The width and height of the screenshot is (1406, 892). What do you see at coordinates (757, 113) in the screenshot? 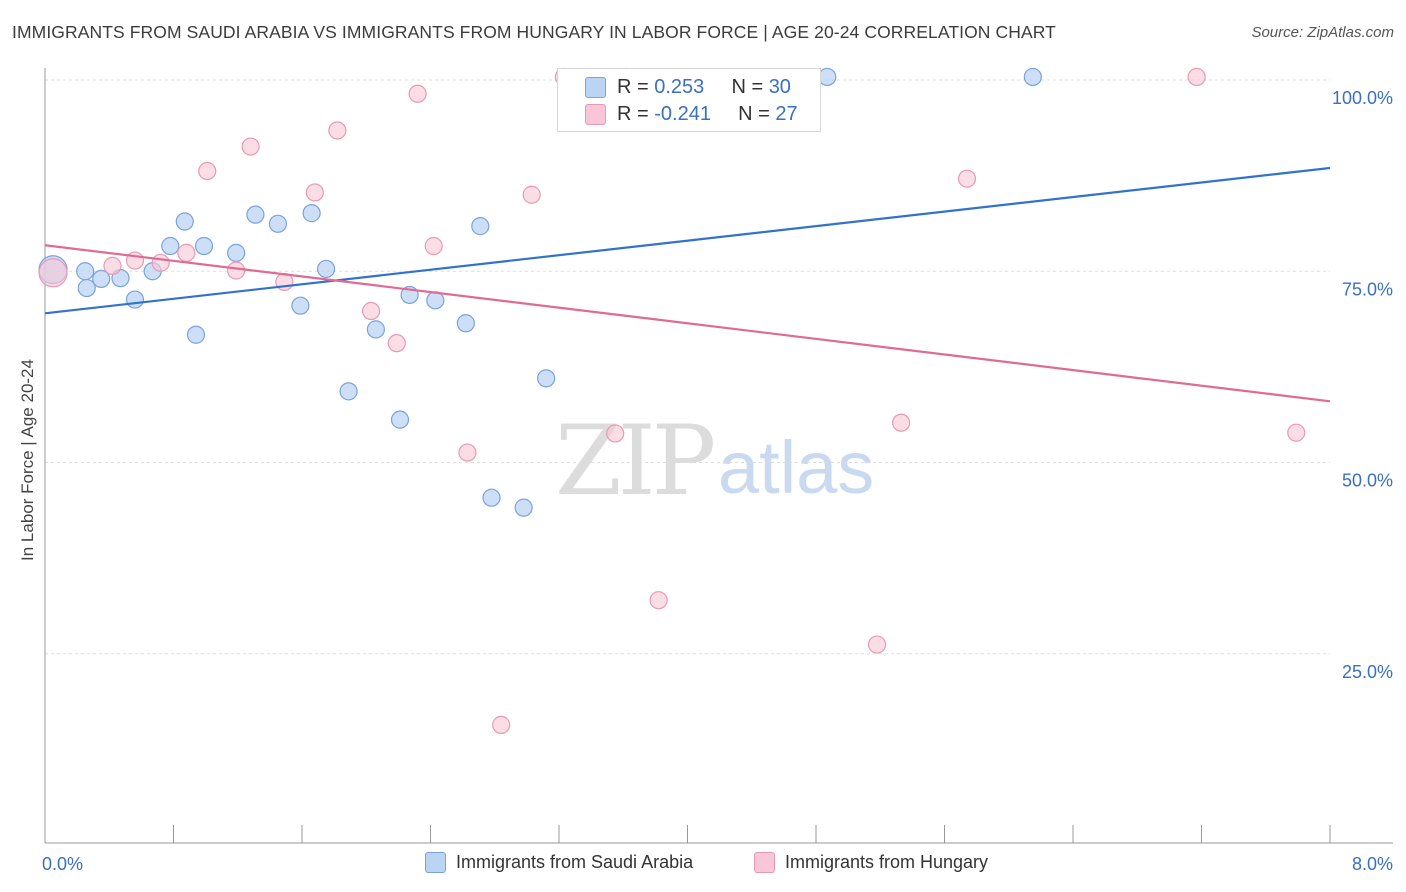
I see `legend-n-label-2: N =` at bounding box center [757, 113].